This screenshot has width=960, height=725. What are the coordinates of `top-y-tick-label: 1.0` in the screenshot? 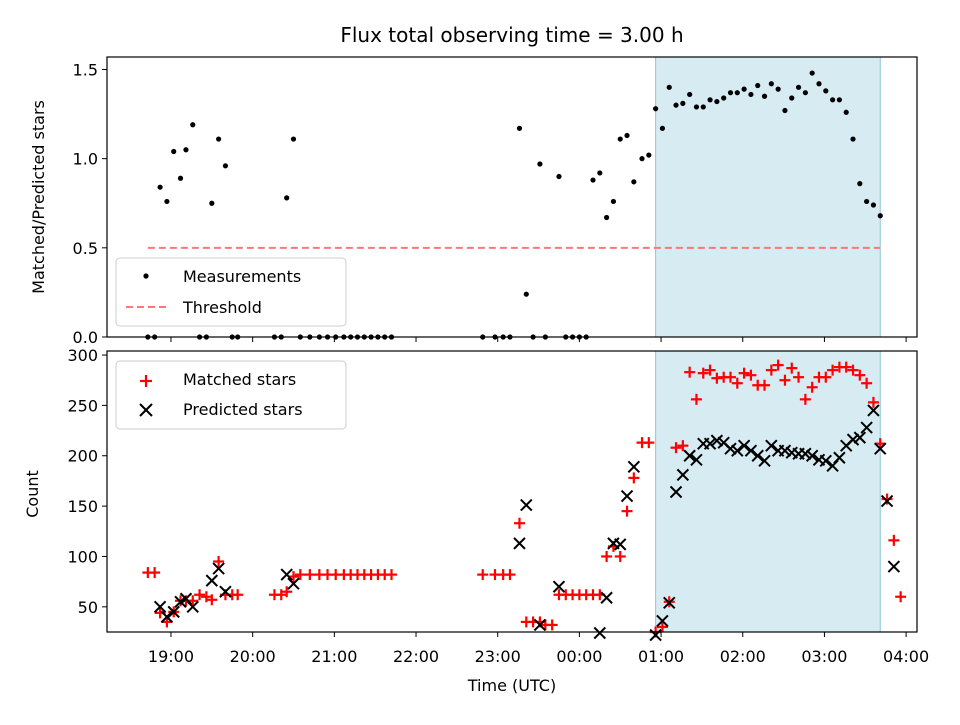 It's located at (85, 159).